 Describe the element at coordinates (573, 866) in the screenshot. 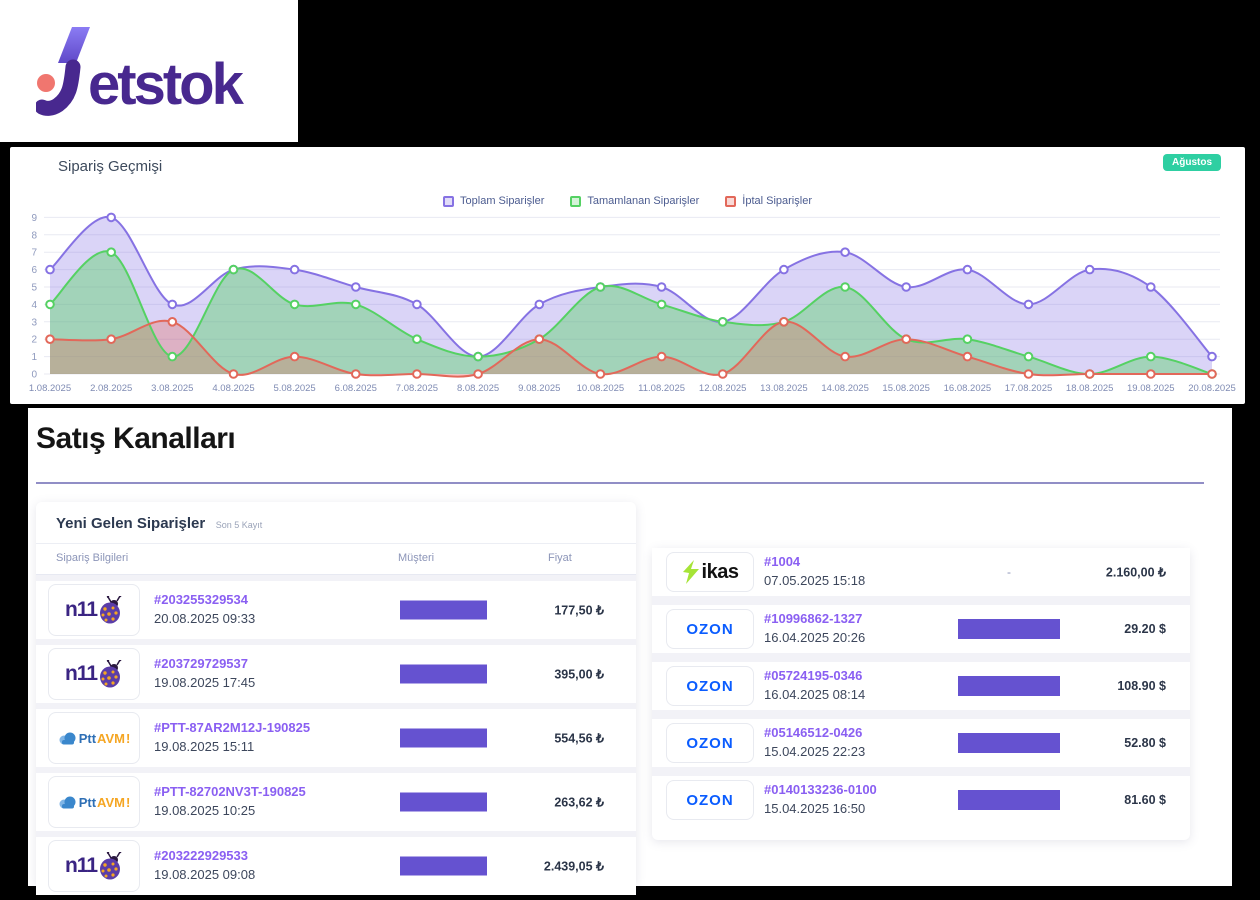

I see `order-price: 2.439,05 ₺` at that location.